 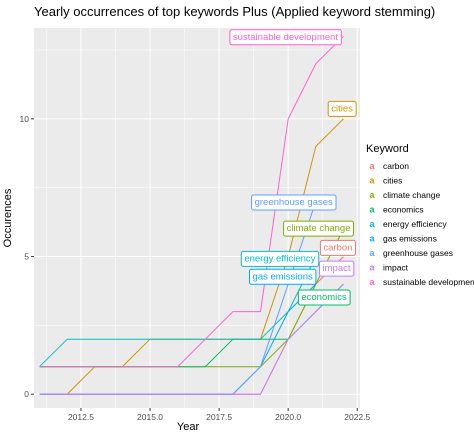 I want to click on series-label: economics, so click(x=324, y=297).